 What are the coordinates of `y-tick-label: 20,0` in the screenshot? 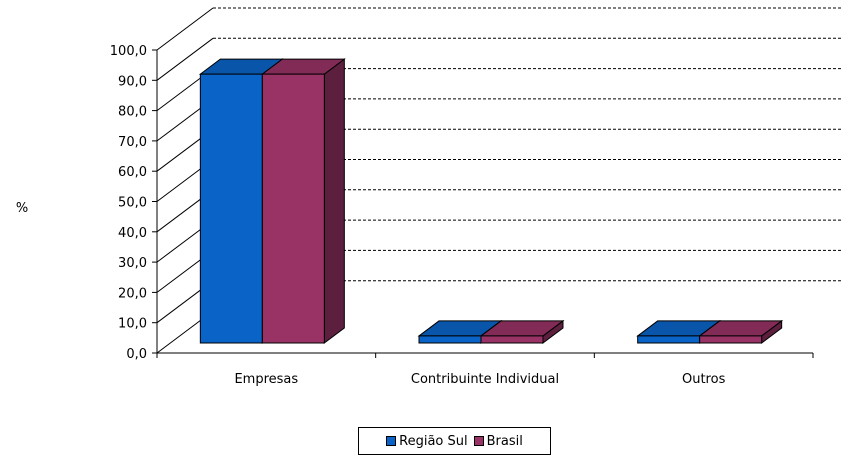 It's located at (132, 293).